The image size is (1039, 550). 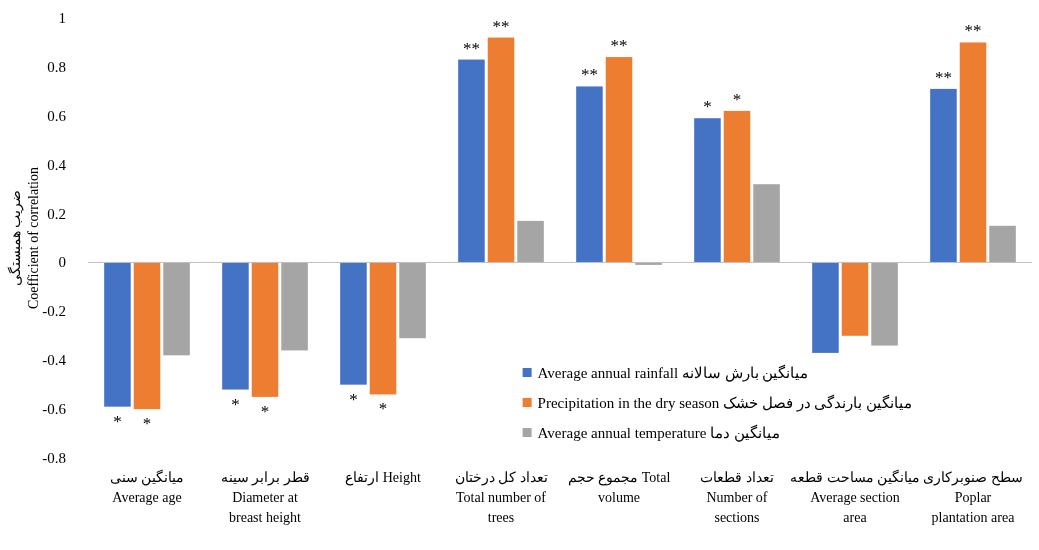 I want to click on legend-label: Average annual rainfall میانگین بارش سالانه, so click(x=673, y=373).